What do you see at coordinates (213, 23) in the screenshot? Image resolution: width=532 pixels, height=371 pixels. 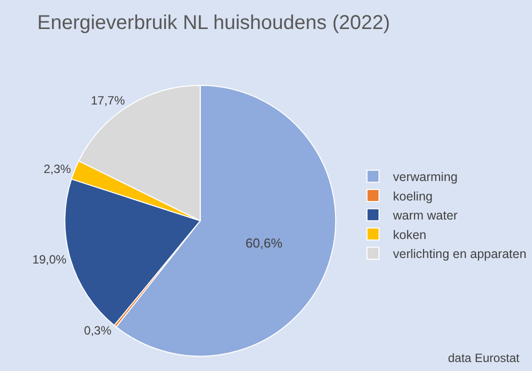 I see `chart-title: Energieverbruik NL huishoudens (2022)` at bounding box center [213, 23].